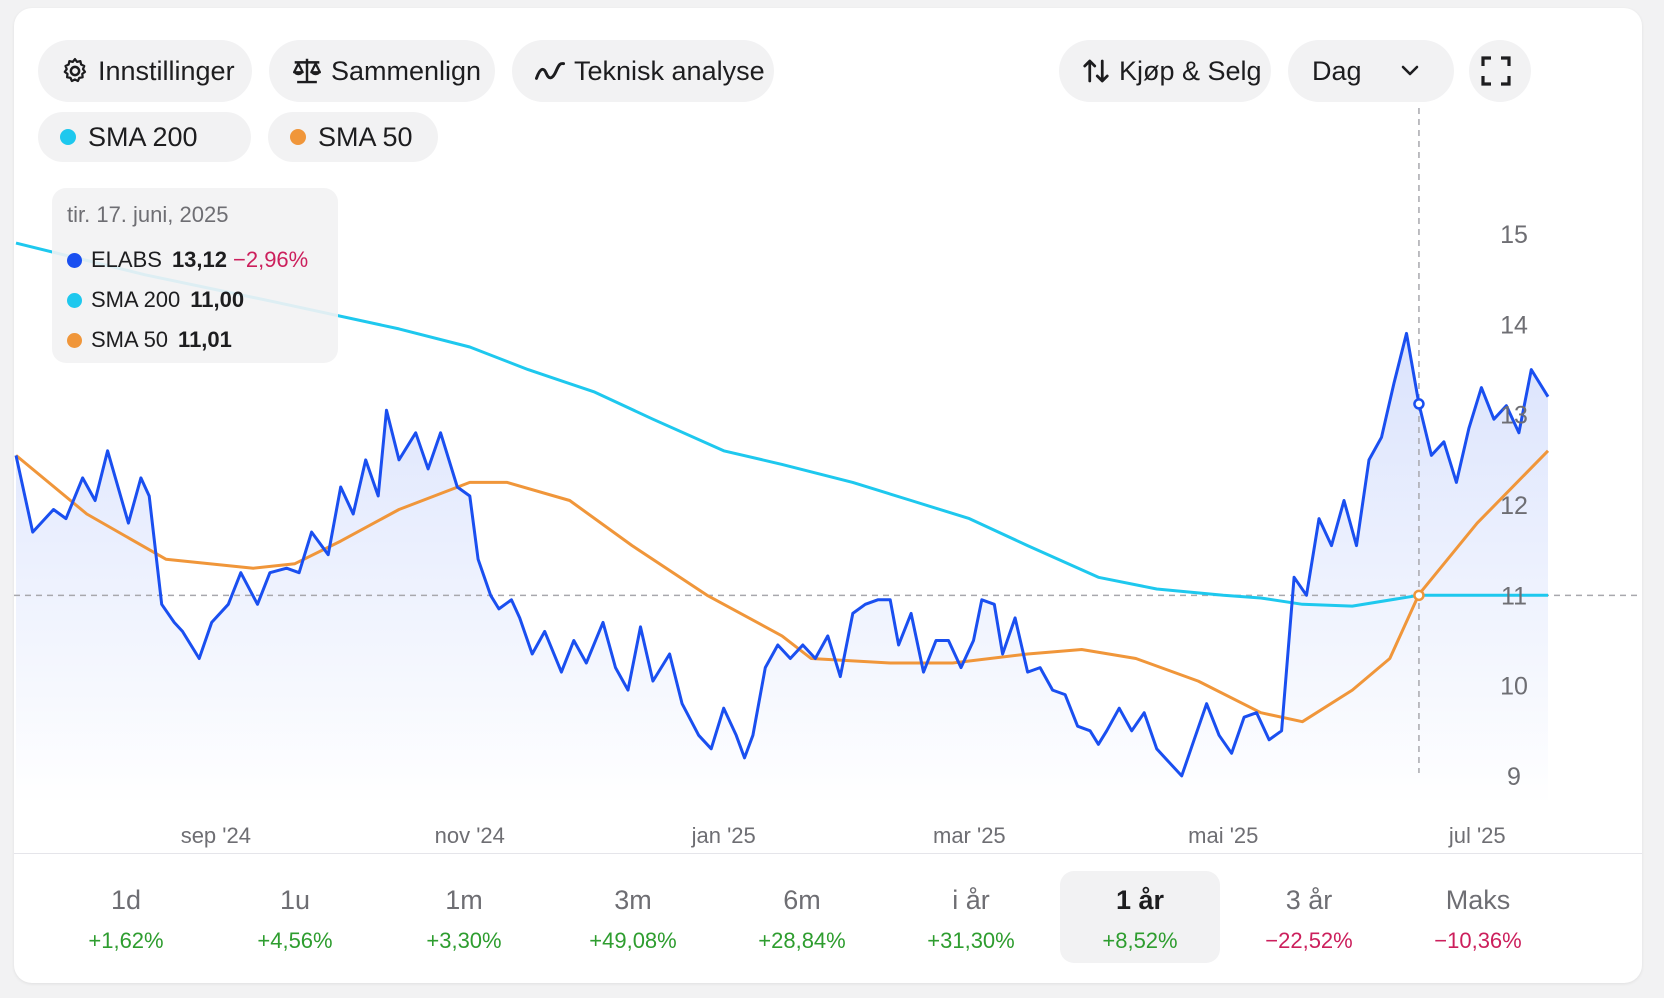 Image resolution: width=1664 pixels, height=998 pixels. Describe the element at coordinates (1410, 70) in the screenshot. I see `chevron-down-icon` at that location.